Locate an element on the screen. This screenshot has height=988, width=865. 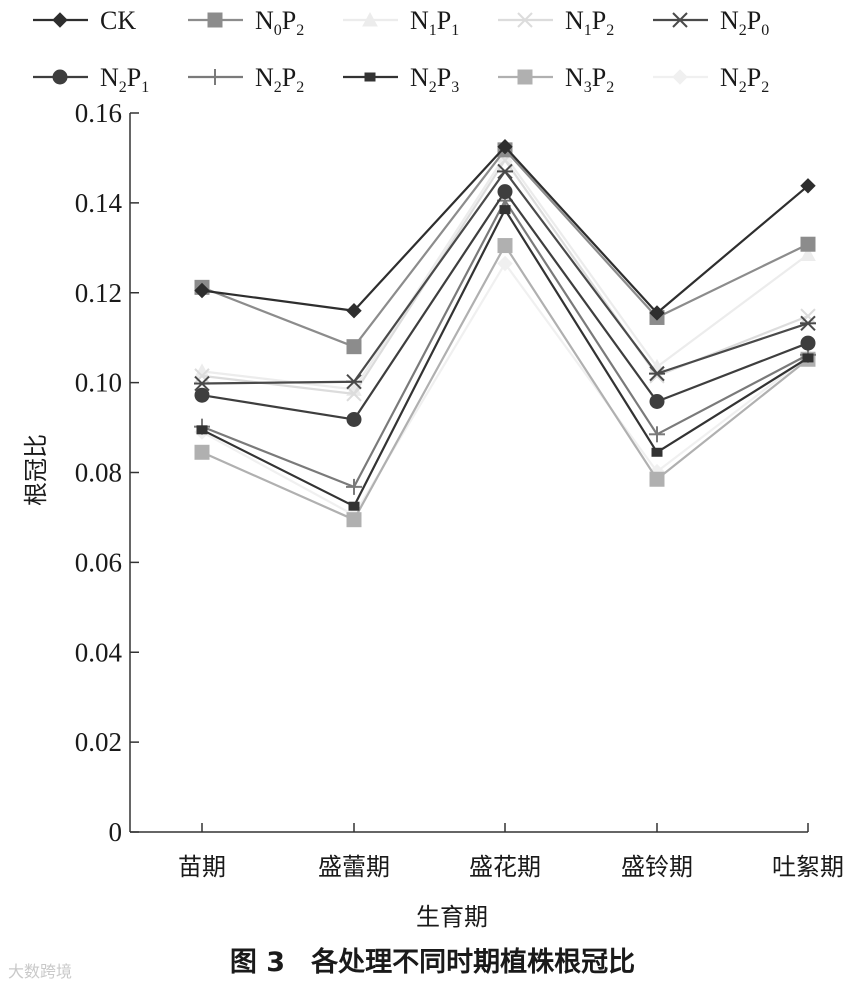
x-axis-title: 生育期 is located at coordinates (452, 917).